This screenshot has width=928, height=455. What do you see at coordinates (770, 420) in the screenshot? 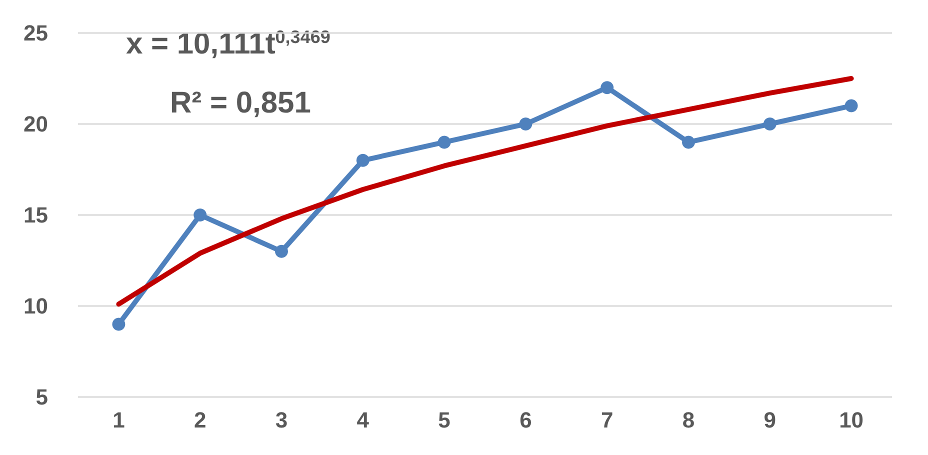
I see `x-tick-label: 9` at bounding box center [770, 420].